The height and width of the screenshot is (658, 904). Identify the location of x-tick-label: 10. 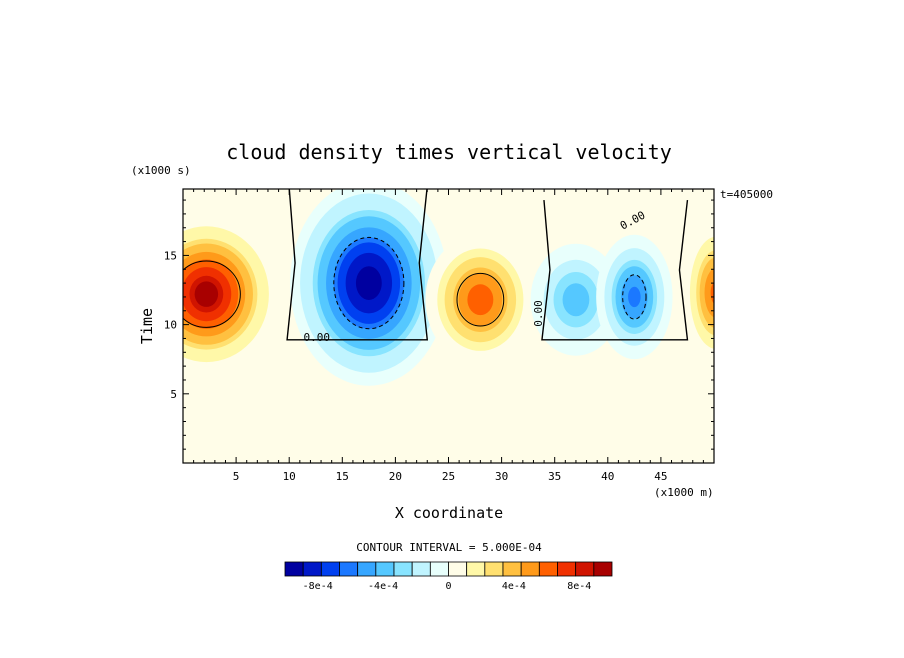
(289, 476).